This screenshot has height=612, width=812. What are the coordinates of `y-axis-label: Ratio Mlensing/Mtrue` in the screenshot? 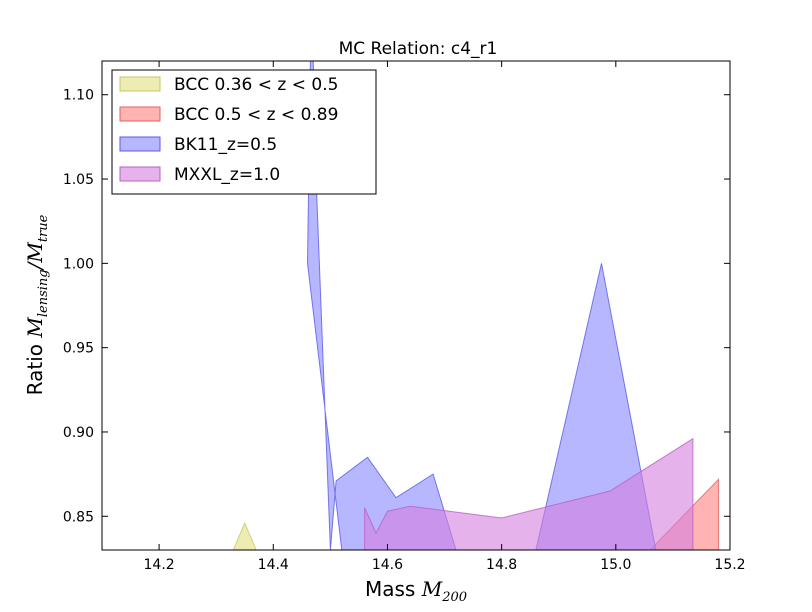 It's located at (37, 304).